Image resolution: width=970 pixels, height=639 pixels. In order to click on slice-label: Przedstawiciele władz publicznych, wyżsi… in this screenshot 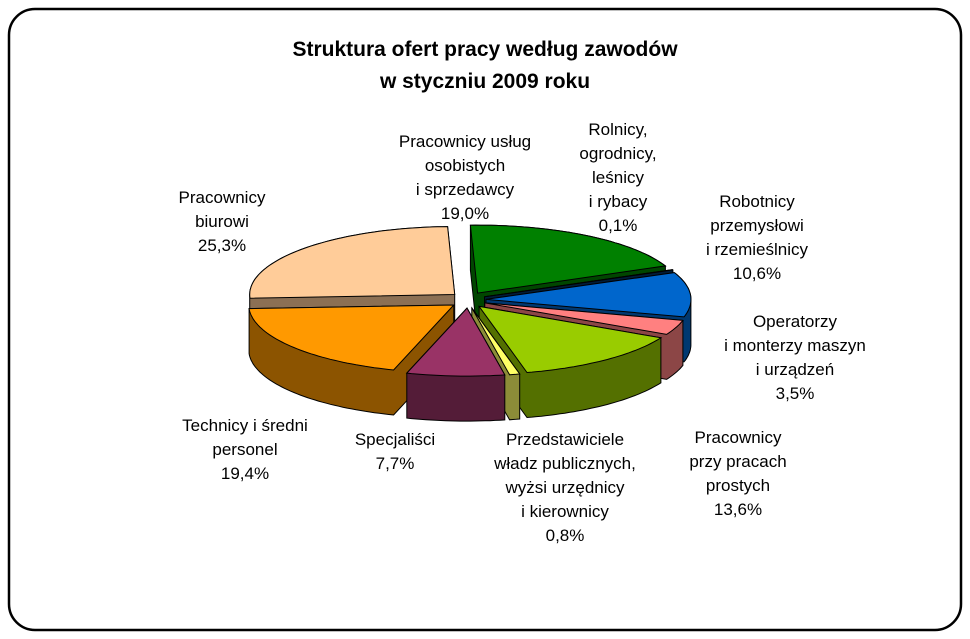, I will do `click(565, 488)`.